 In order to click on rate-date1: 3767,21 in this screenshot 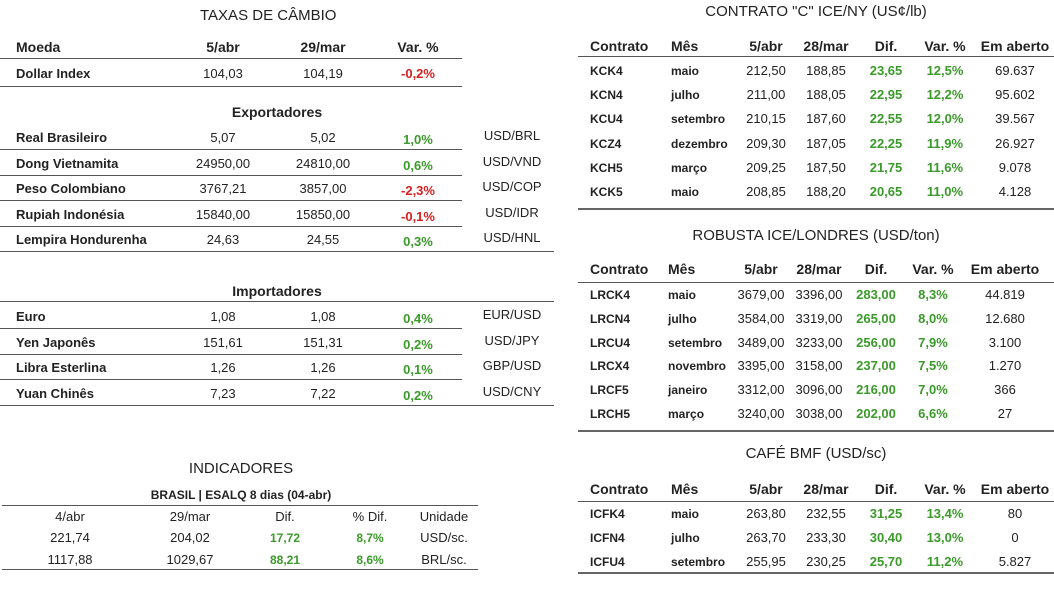, I will do `click(223, 188)`.